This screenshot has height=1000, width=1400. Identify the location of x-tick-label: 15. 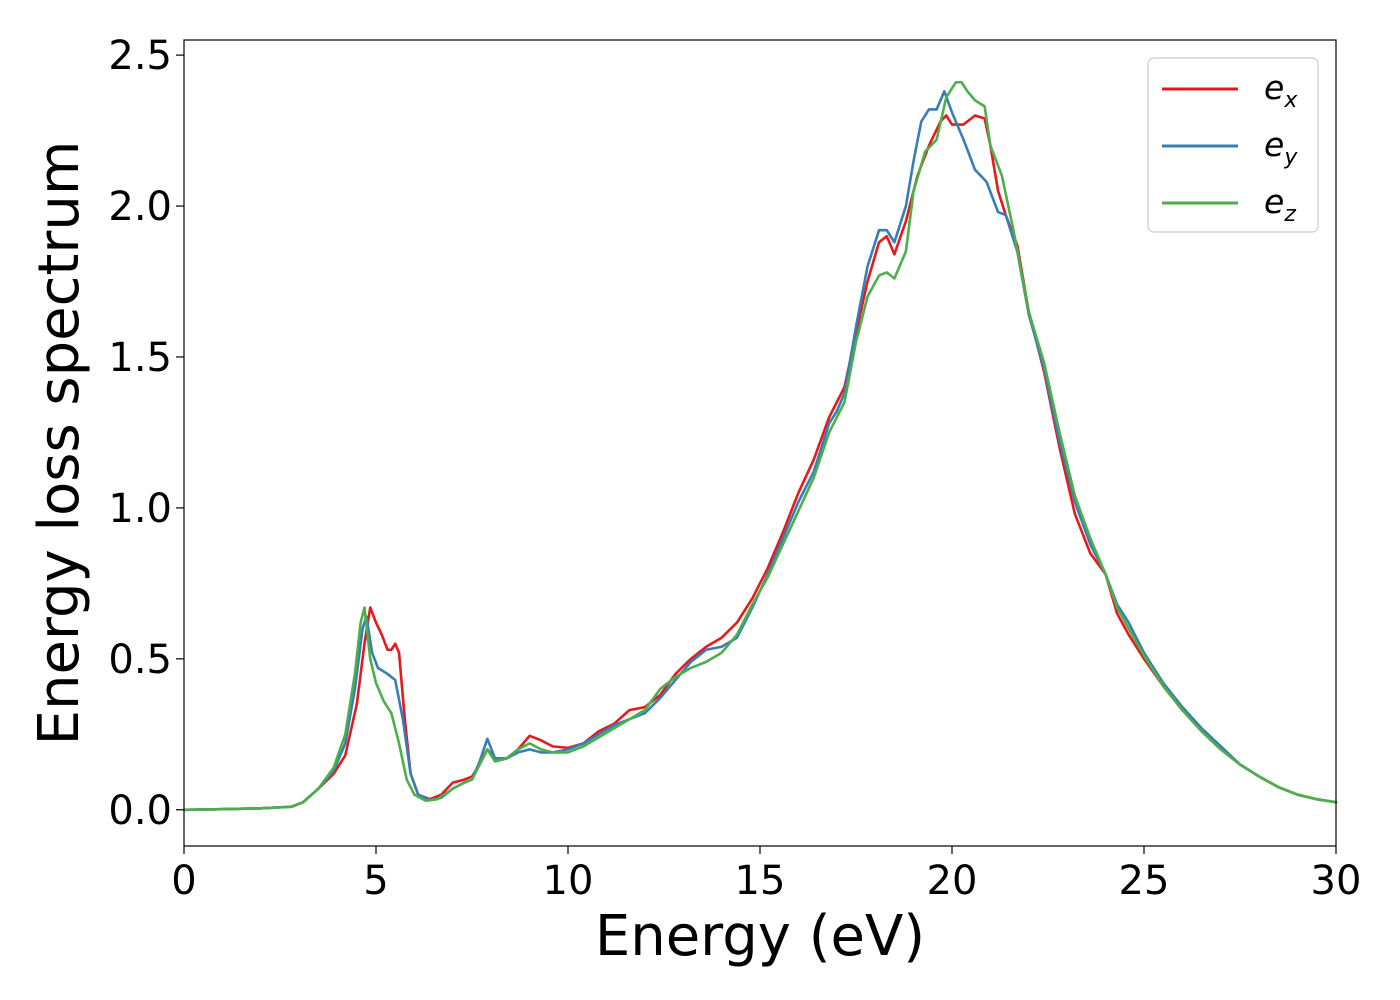
(760, 881).